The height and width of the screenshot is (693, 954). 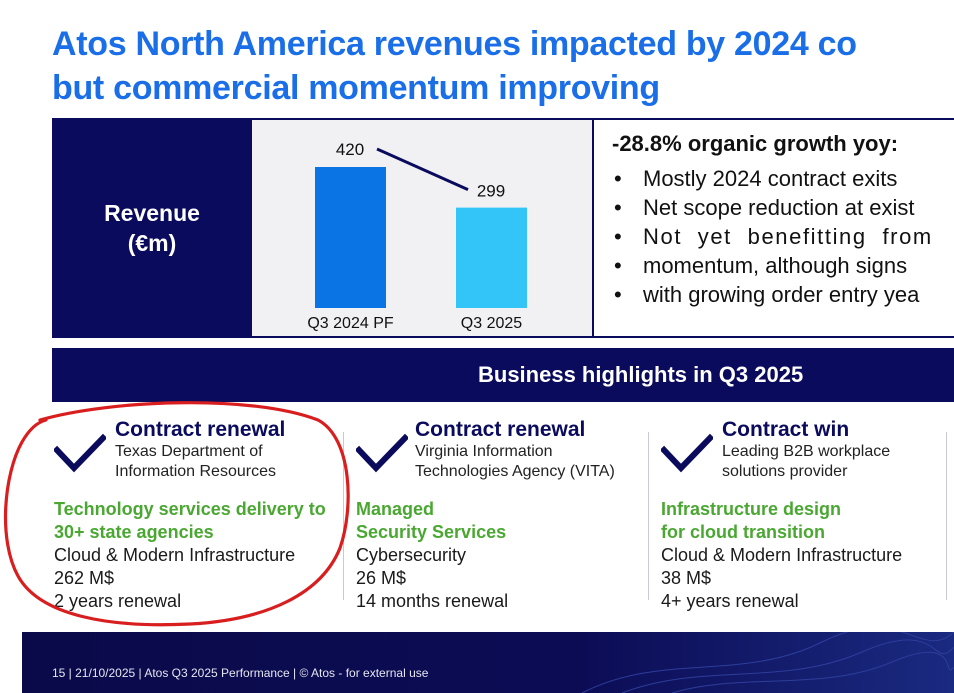 I want to click on red-annotation-circle, so click(x=176, y=514).